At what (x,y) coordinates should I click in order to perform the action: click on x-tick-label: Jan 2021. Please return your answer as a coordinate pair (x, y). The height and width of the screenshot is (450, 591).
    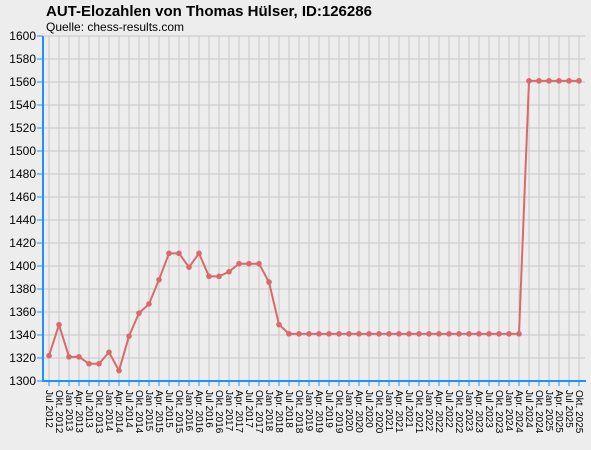
    Looking at the image, I should click on (388, 411).